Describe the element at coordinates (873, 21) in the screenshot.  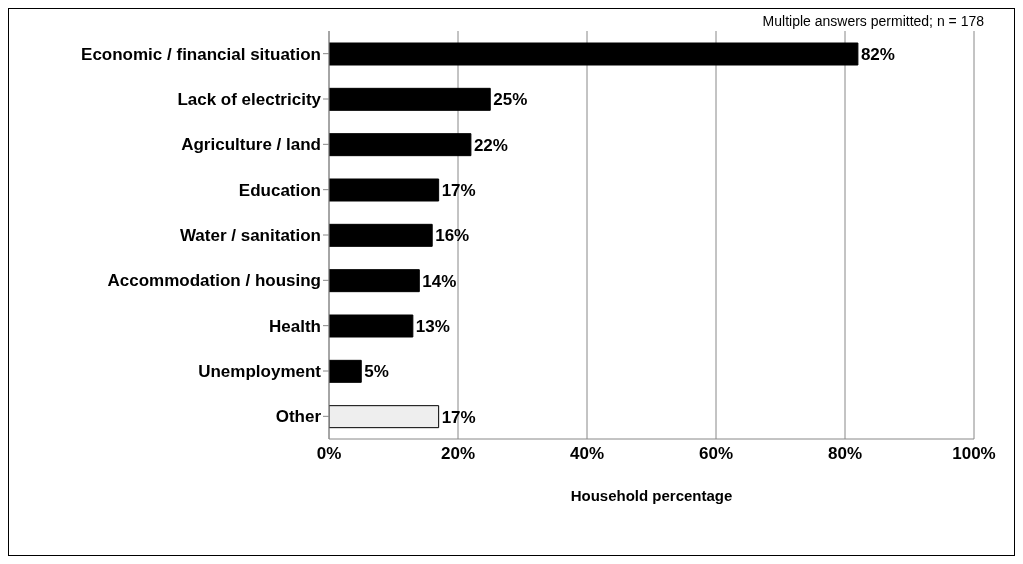
I see `text: Multiple answers permitted; n = 178` at that location.